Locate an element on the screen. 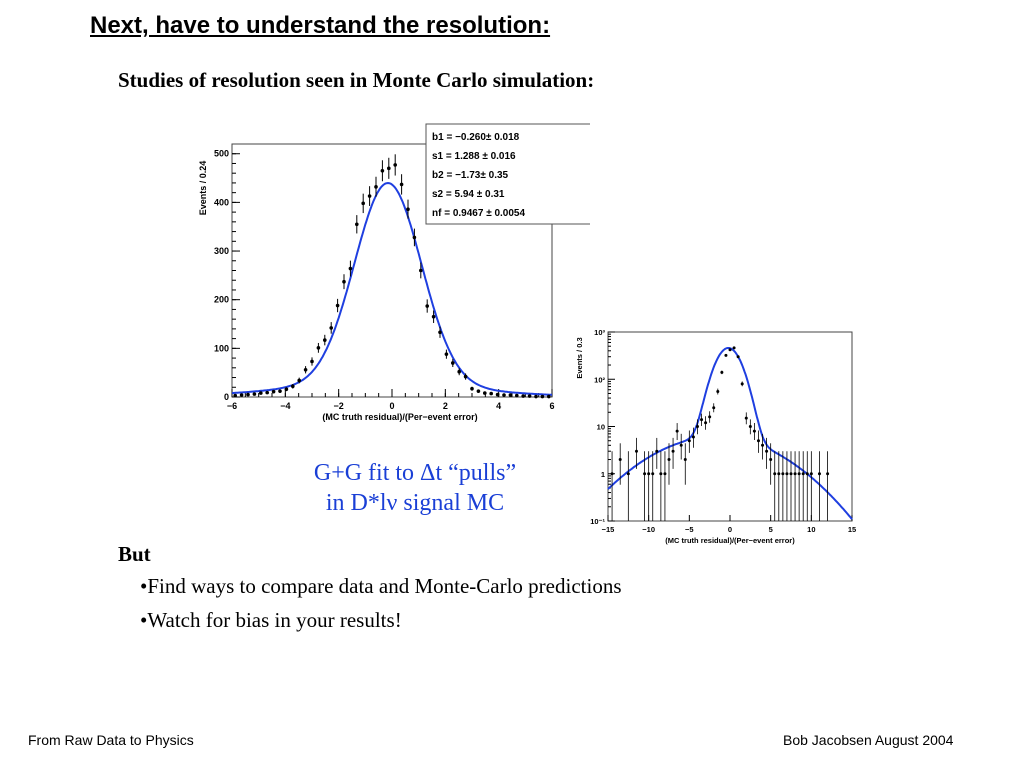 This screenshot has width=1024, height=768. x-tick-label: 0 is located at coordinates (730, 529).